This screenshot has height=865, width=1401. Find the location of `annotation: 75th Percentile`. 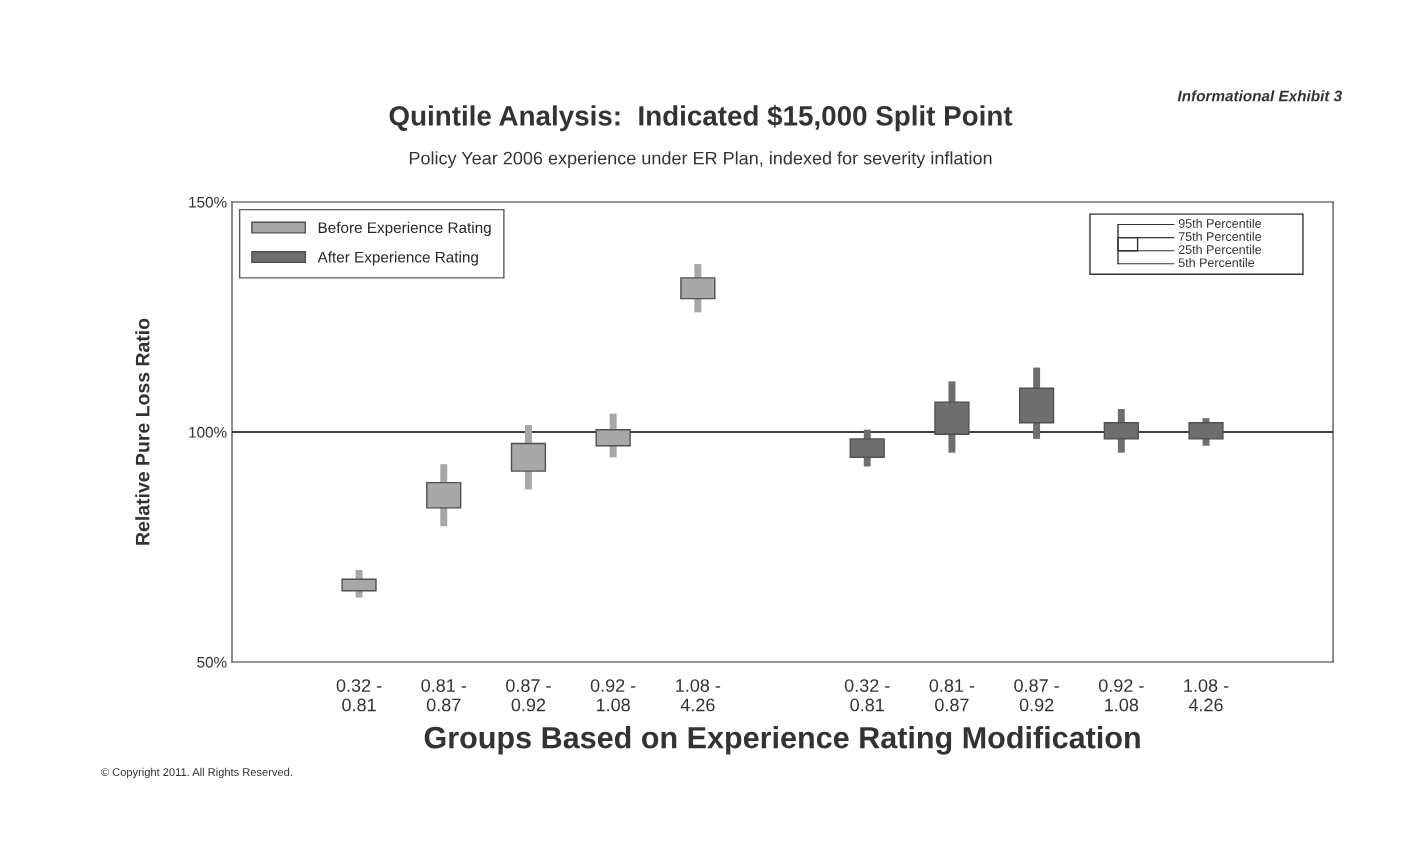

annotation: 75th Percentile is located at coordinates (1220, 236).